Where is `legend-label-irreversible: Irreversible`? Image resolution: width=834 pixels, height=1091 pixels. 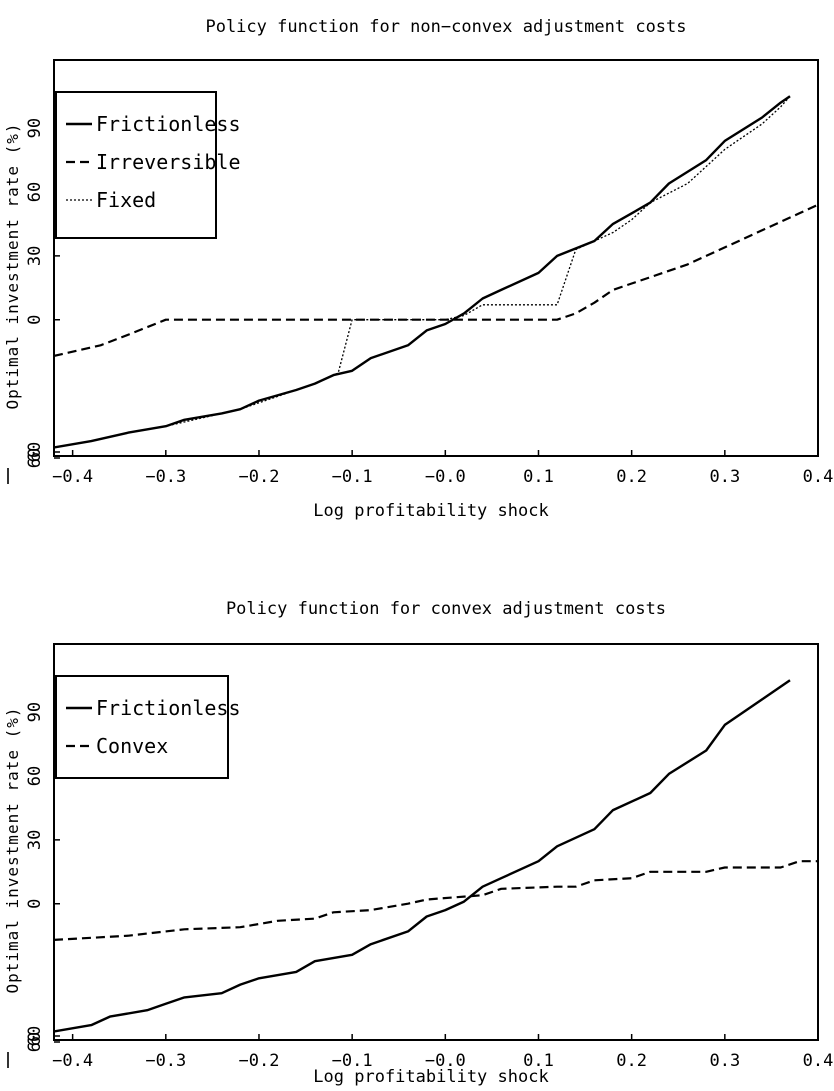 legend-label-irreversible: Irreversible is located at coordinates (168, 162).